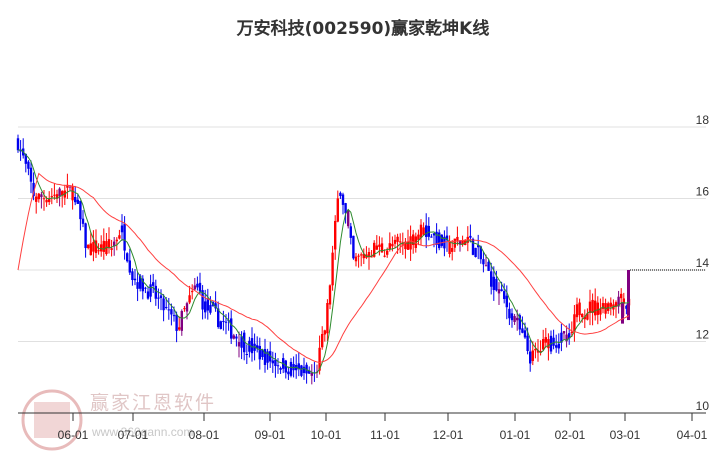  What do you see at coordinates (448, 435) in the screenshot?
I see `x-tick-label: 12-01` at bounding box center [448, 435].